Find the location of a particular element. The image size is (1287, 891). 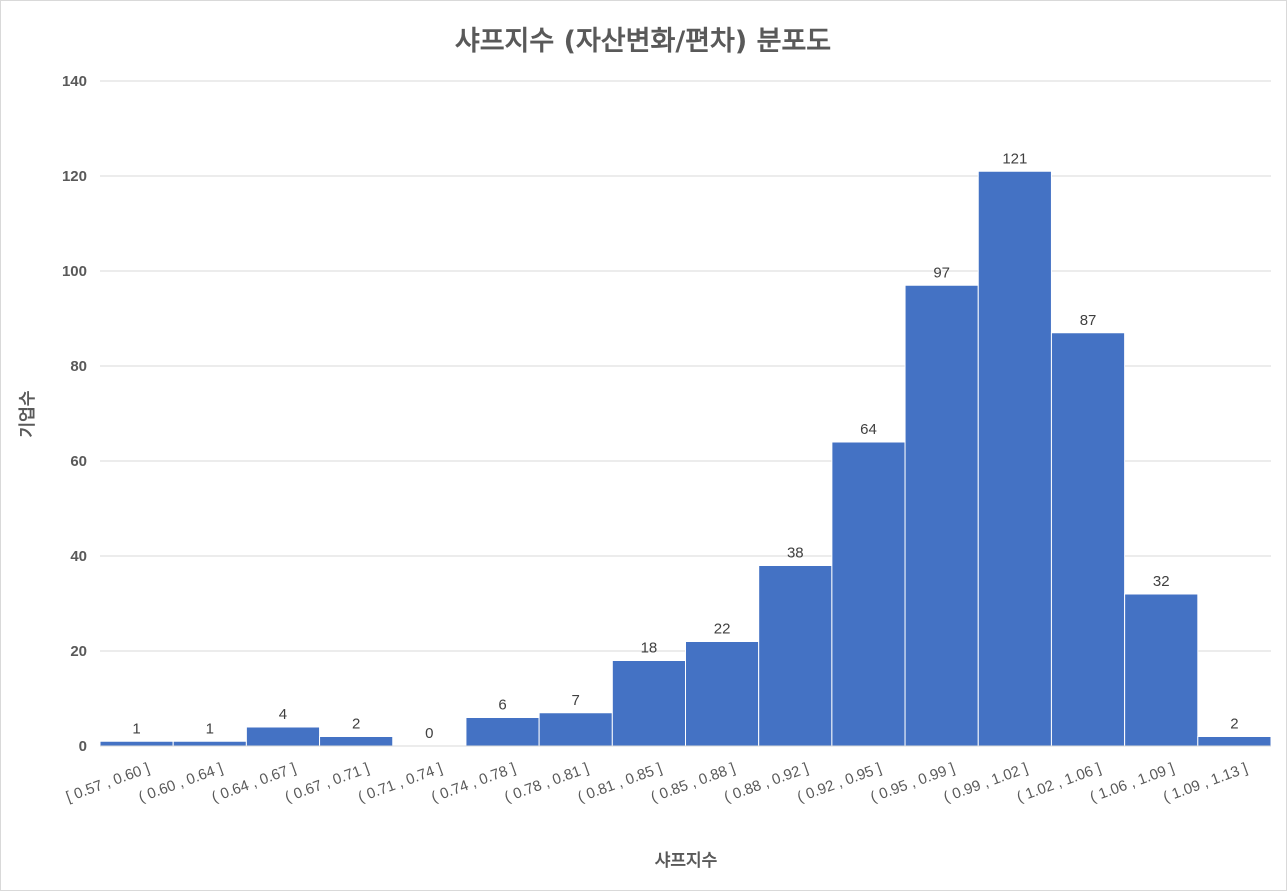

data-label: 0 is located at coordinates (429, 733).